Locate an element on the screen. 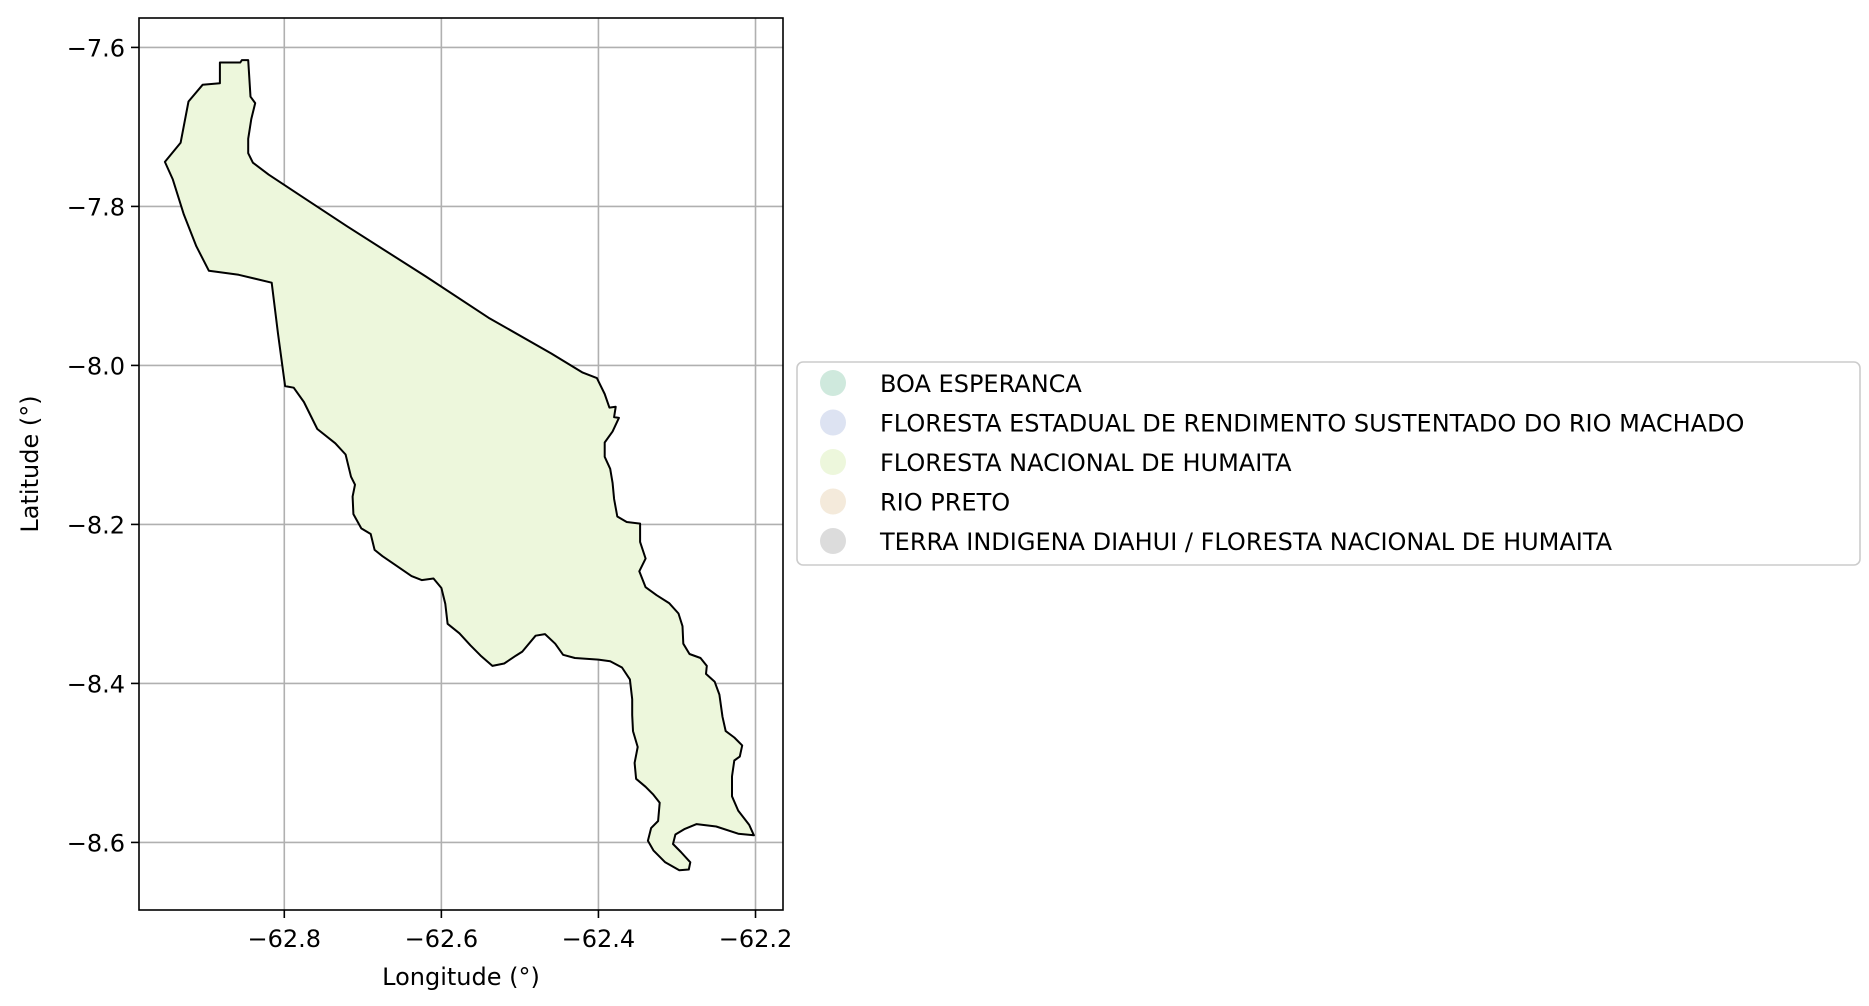  y-axis-label: Latitude (°) is located at coordinates (30, 463).